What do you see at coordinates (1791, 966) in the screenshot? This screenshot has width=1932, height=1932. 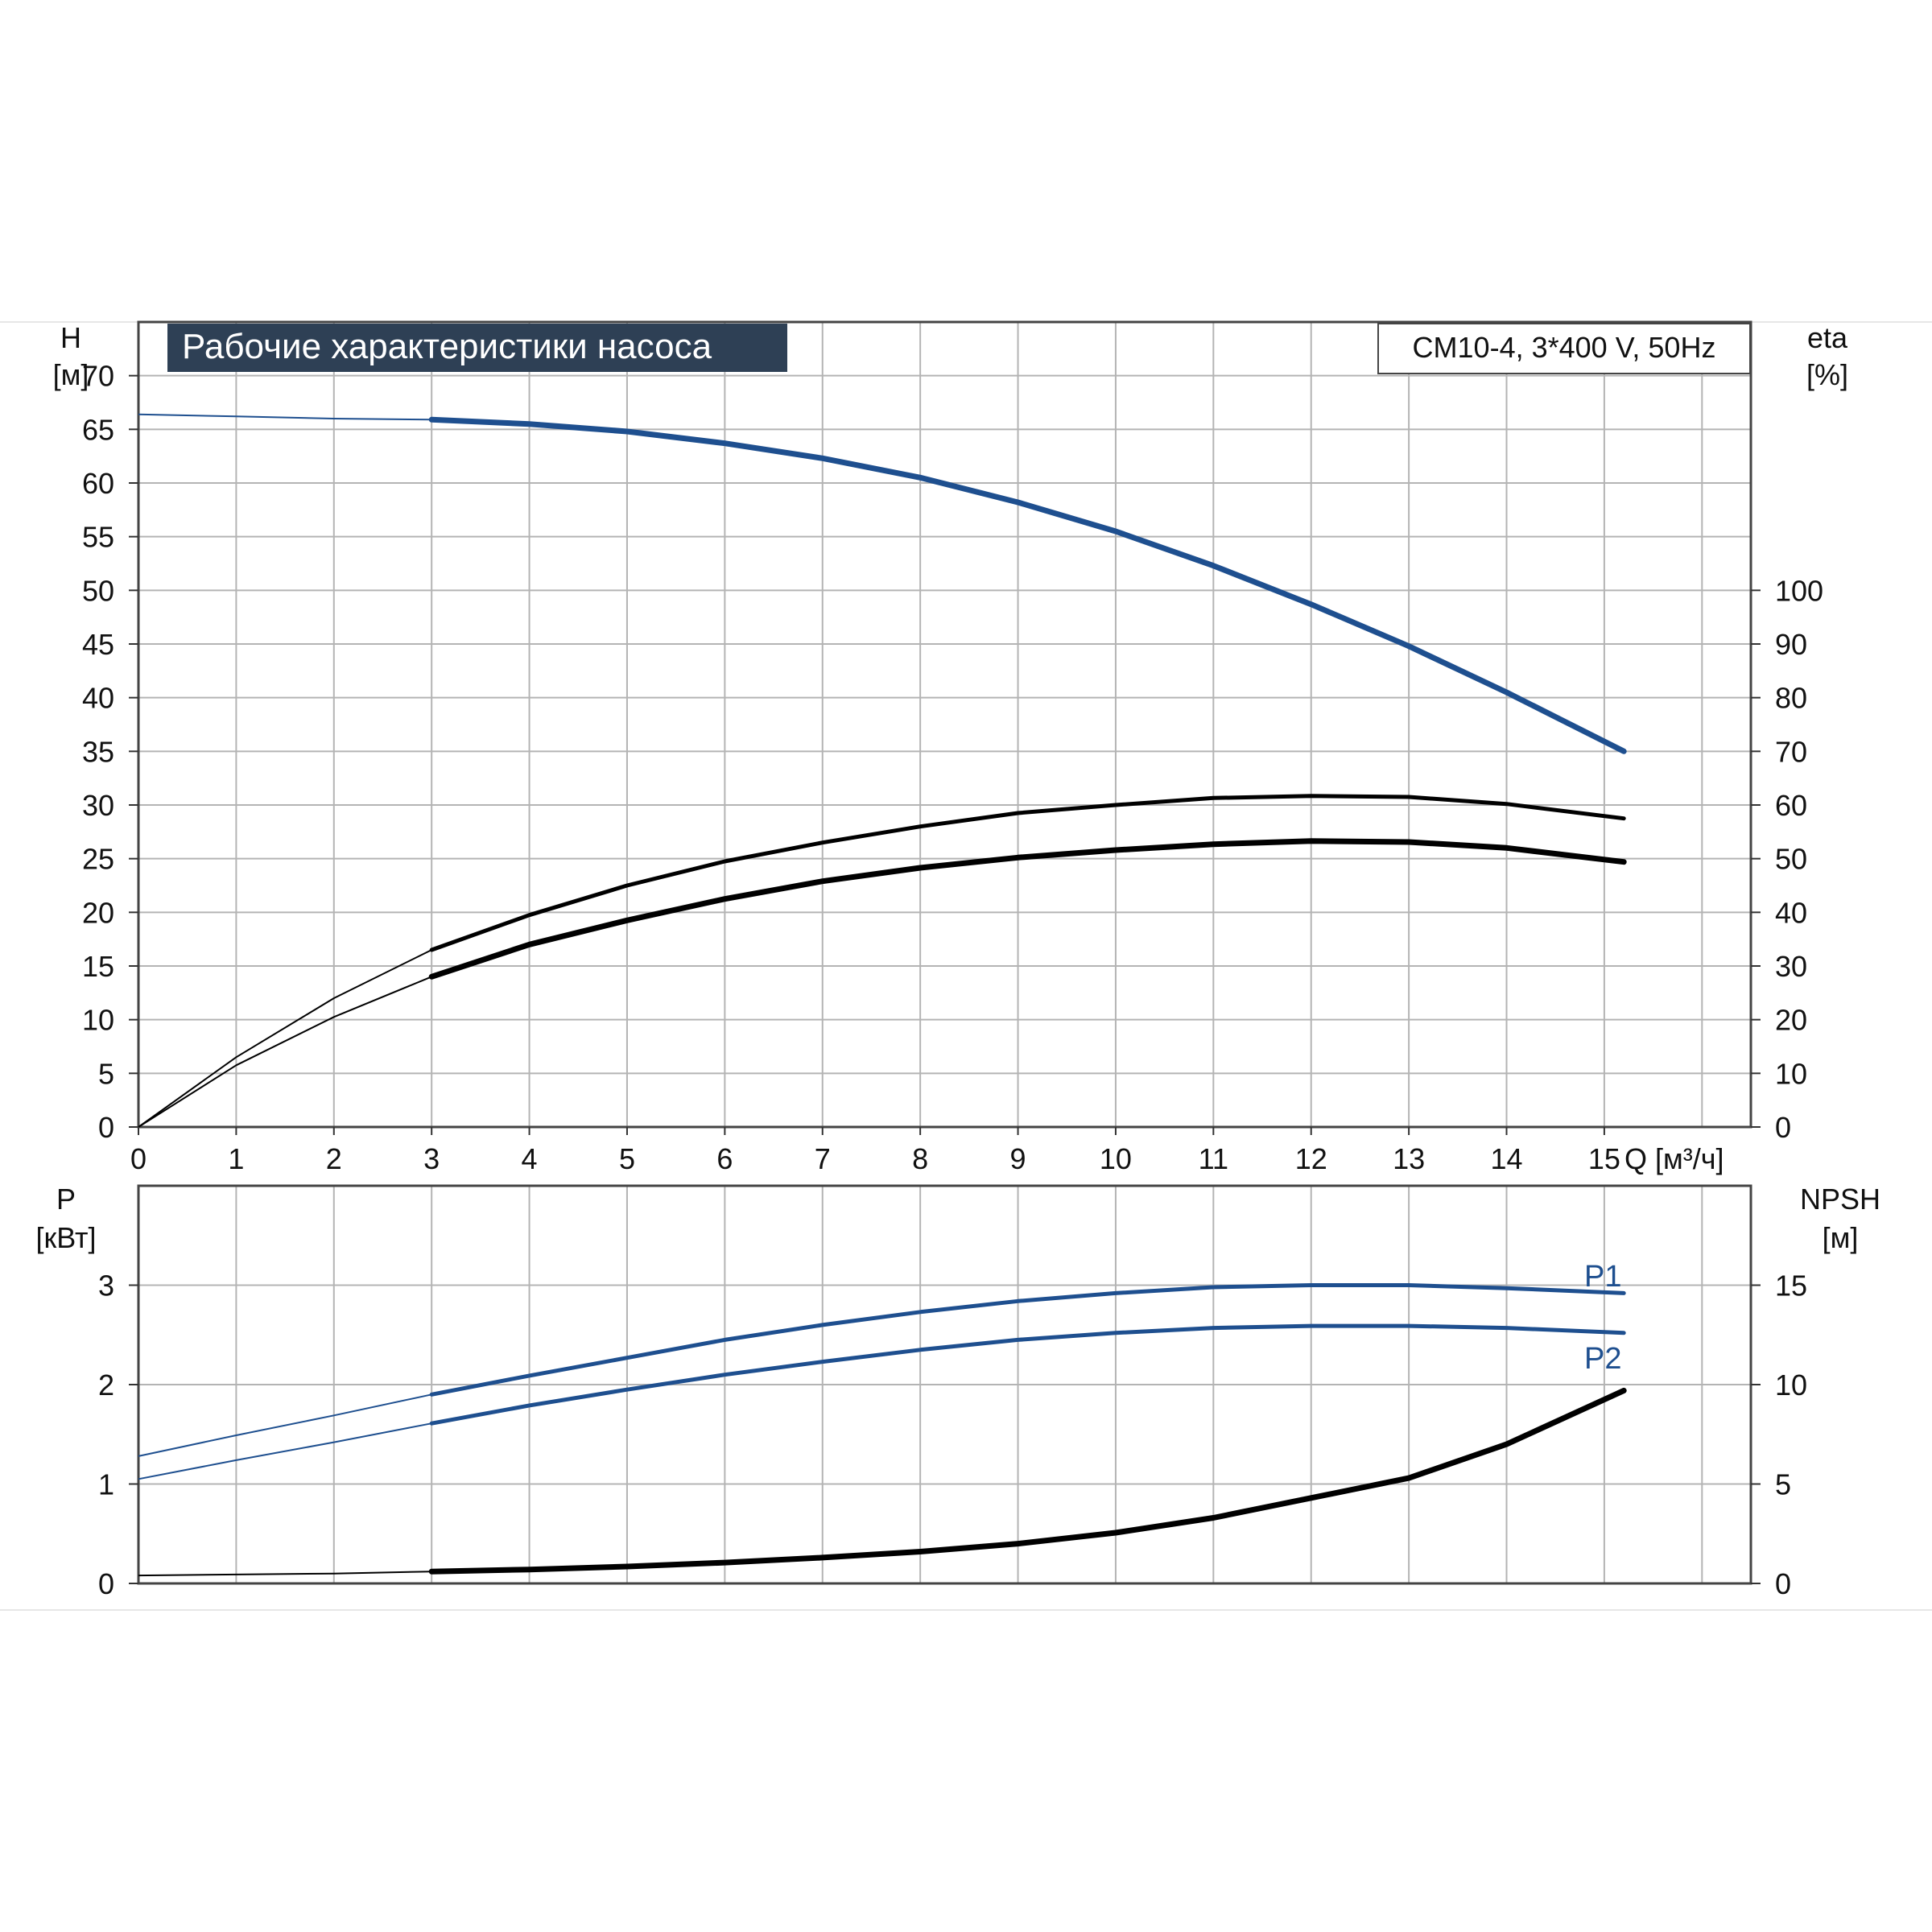 I see `top-right-tick-label: 30` at bounding box center [1791, 966].